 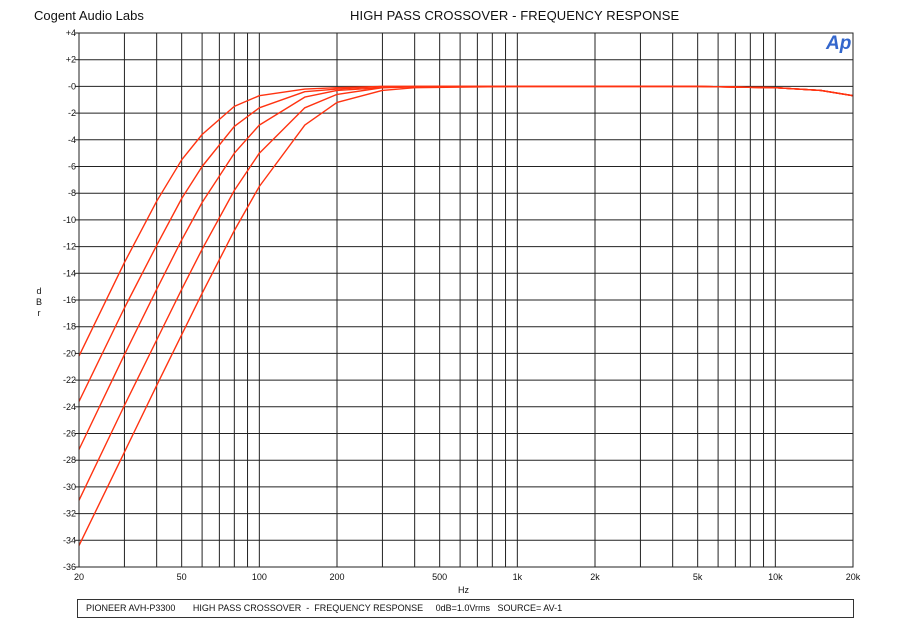 I want to click on y-tick-label: -12, so click(x=69, y=247).